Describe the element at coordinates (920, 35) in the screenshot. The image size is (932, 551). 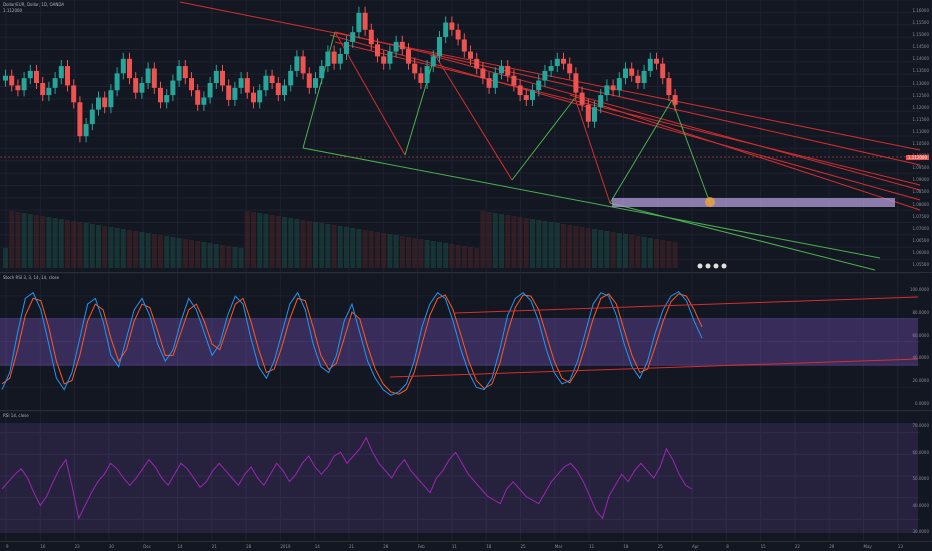
I see `price-axis-tick: 1.15000` at that location.